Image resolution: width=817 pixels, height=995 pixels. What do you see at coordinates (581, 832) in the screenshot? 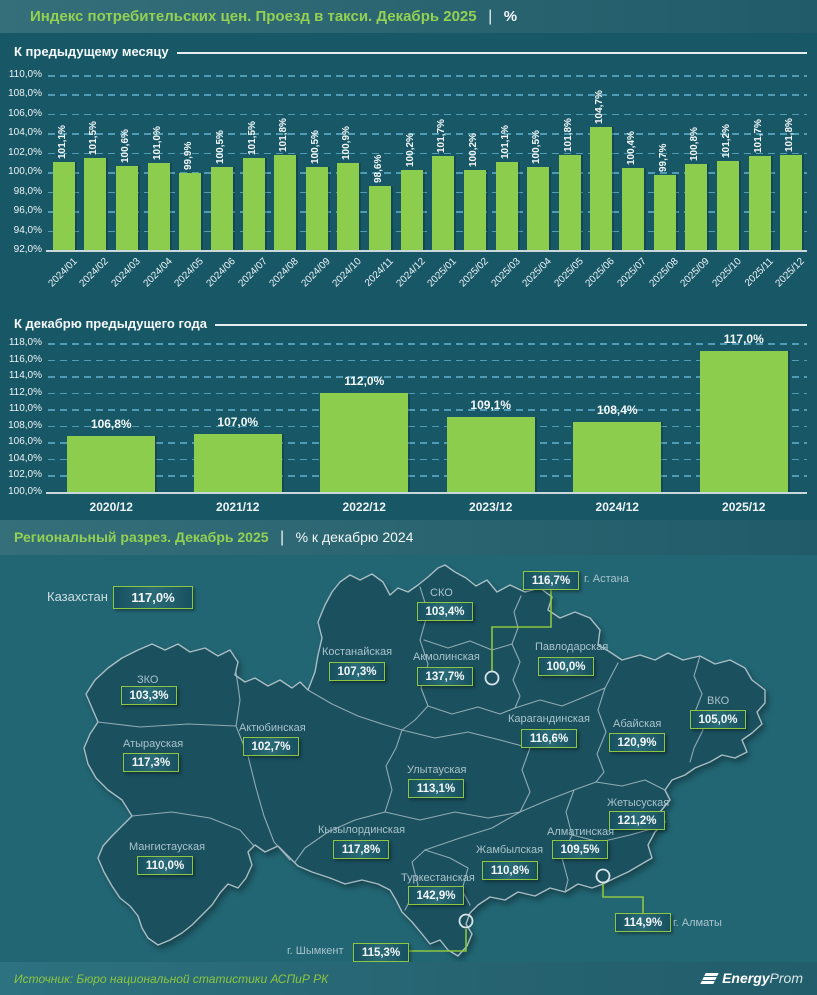
I see `region-label: Алматинская` at bounding box center [581, 832].